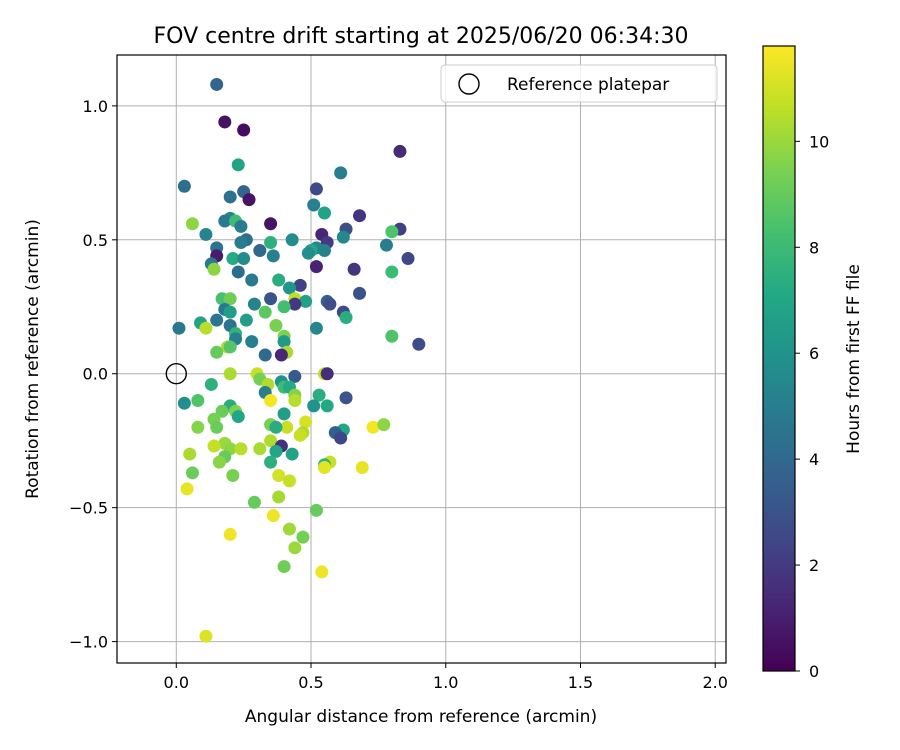  Describe the element at coordinates (580, 682) in the screenshot. I see `x-tick-label: 1.5` at that location.